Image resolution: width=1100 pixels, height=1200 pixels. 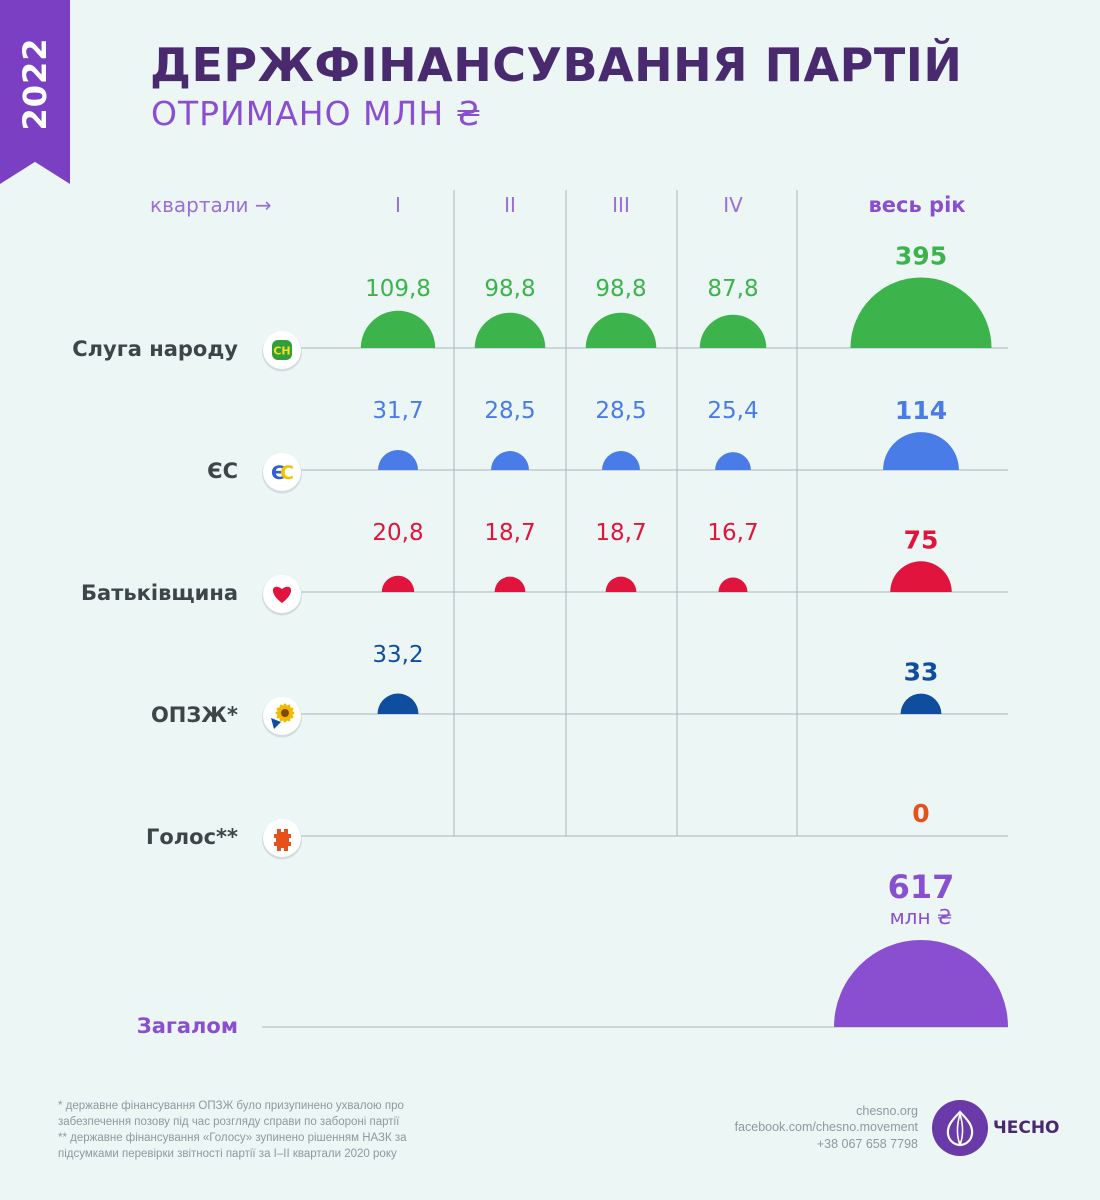 I want to click on yes-logo-icon, so click(x=282, y=472).